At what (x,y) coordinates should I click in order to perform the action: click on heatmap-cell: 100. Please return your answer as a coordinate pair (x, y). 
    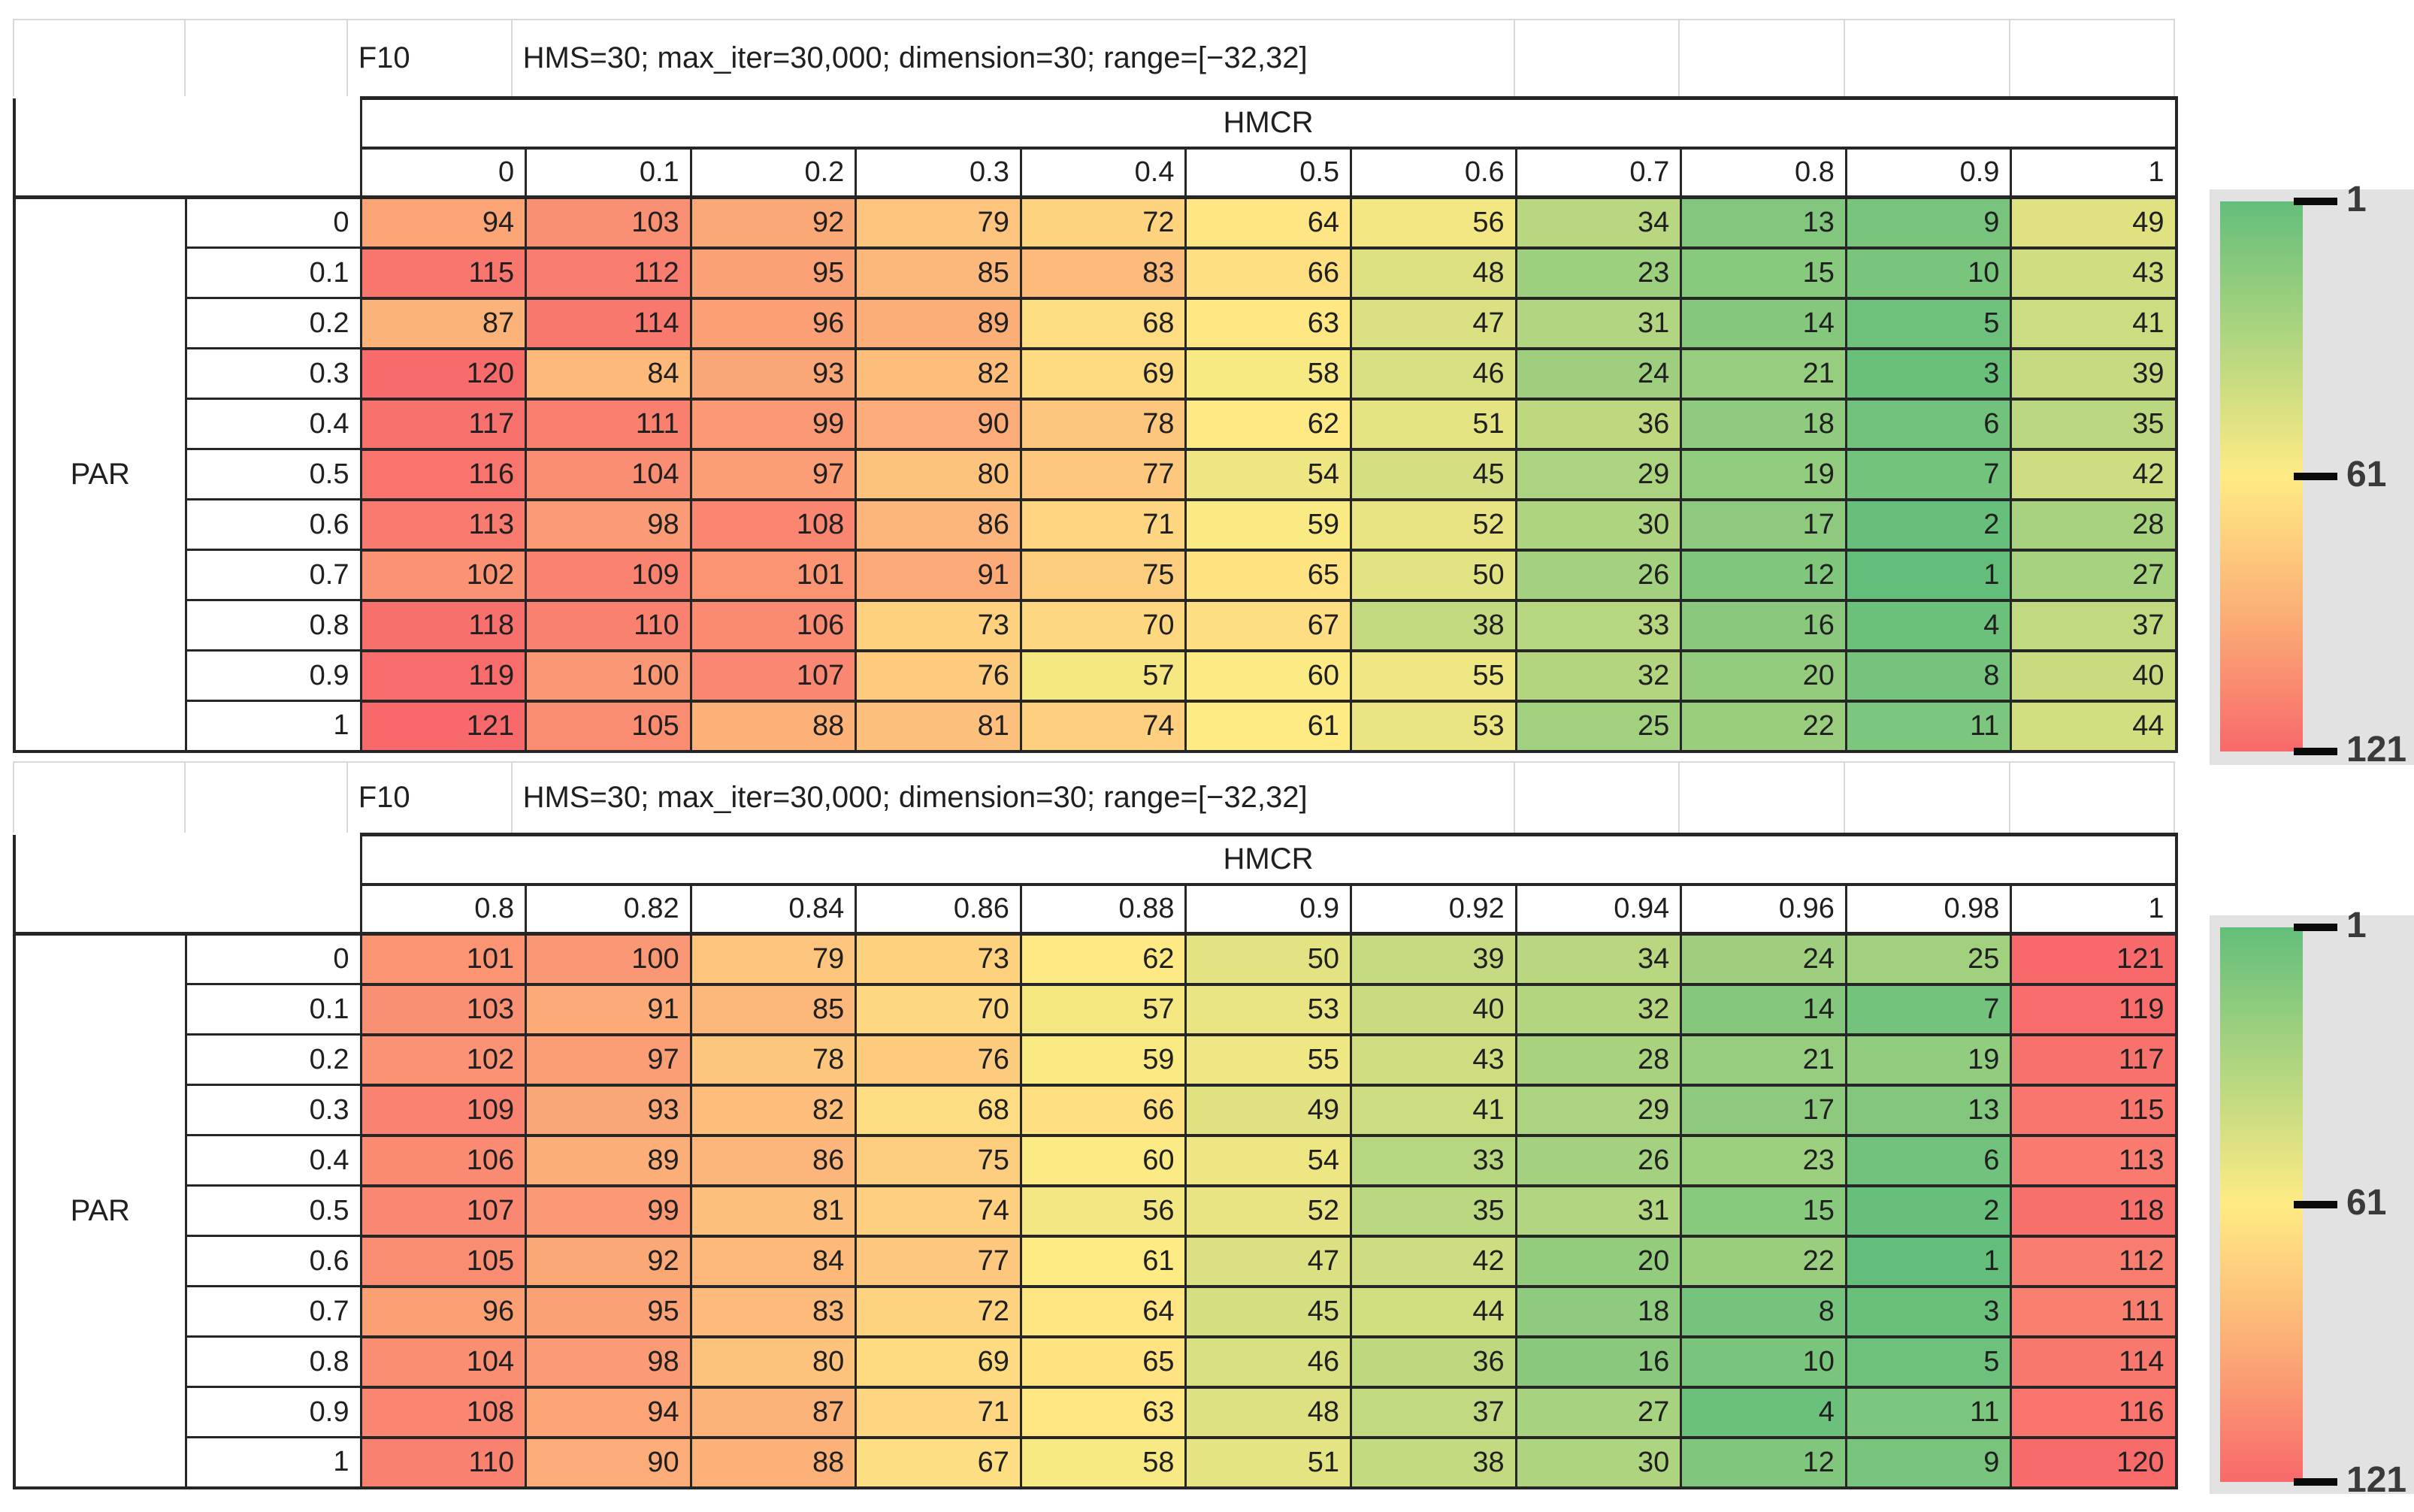
    Looking at the image, I should click on (608, 959).